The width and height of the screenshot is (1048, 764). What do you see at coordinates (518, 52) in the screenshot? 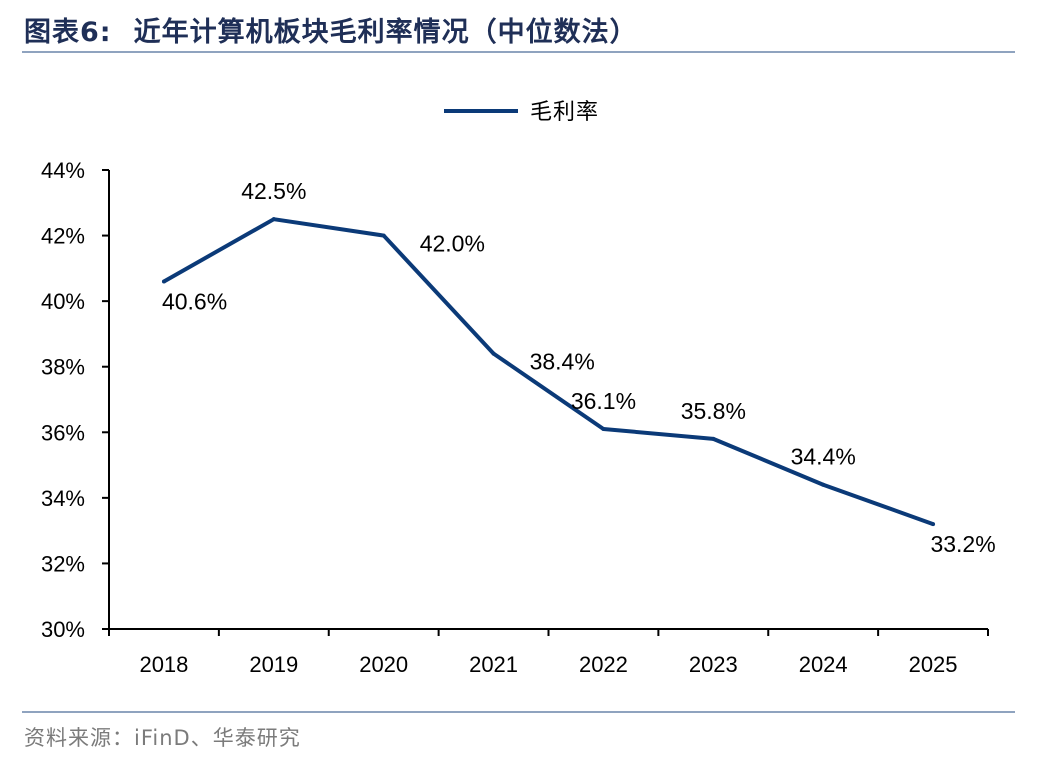
I see `top-divider` at bounding box center [518, 52].